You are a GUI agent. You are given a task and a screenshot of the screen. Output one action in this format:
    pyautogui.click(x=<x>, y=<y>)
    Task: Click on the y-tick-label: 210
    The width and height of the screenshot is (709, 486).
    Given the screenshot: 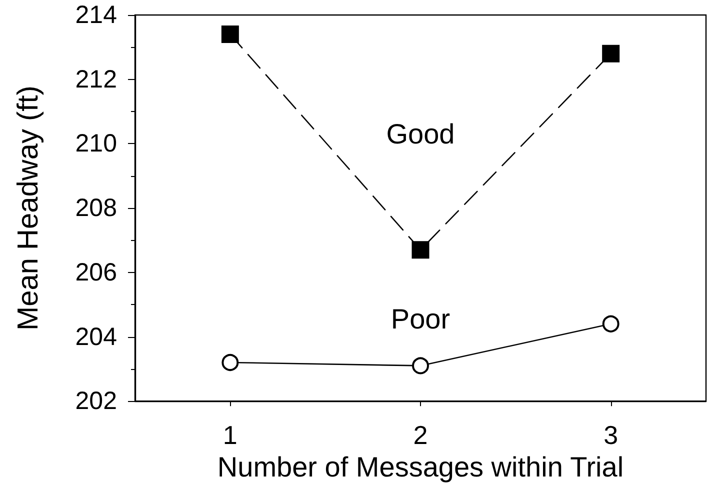 What is the action you would take?
    pyautogui.click(x=96, y=144)
    